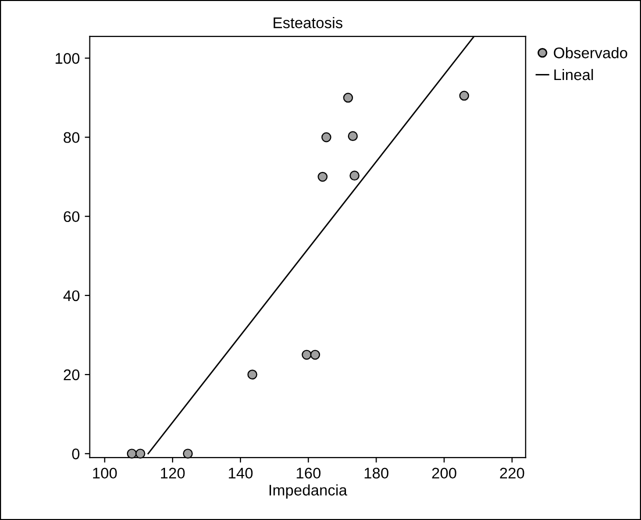 The height and width of the screenshot is (520, 641). Describe the element at coordinates (591, 52) in the screenshot. I see `legend-label: Observado` at that location.